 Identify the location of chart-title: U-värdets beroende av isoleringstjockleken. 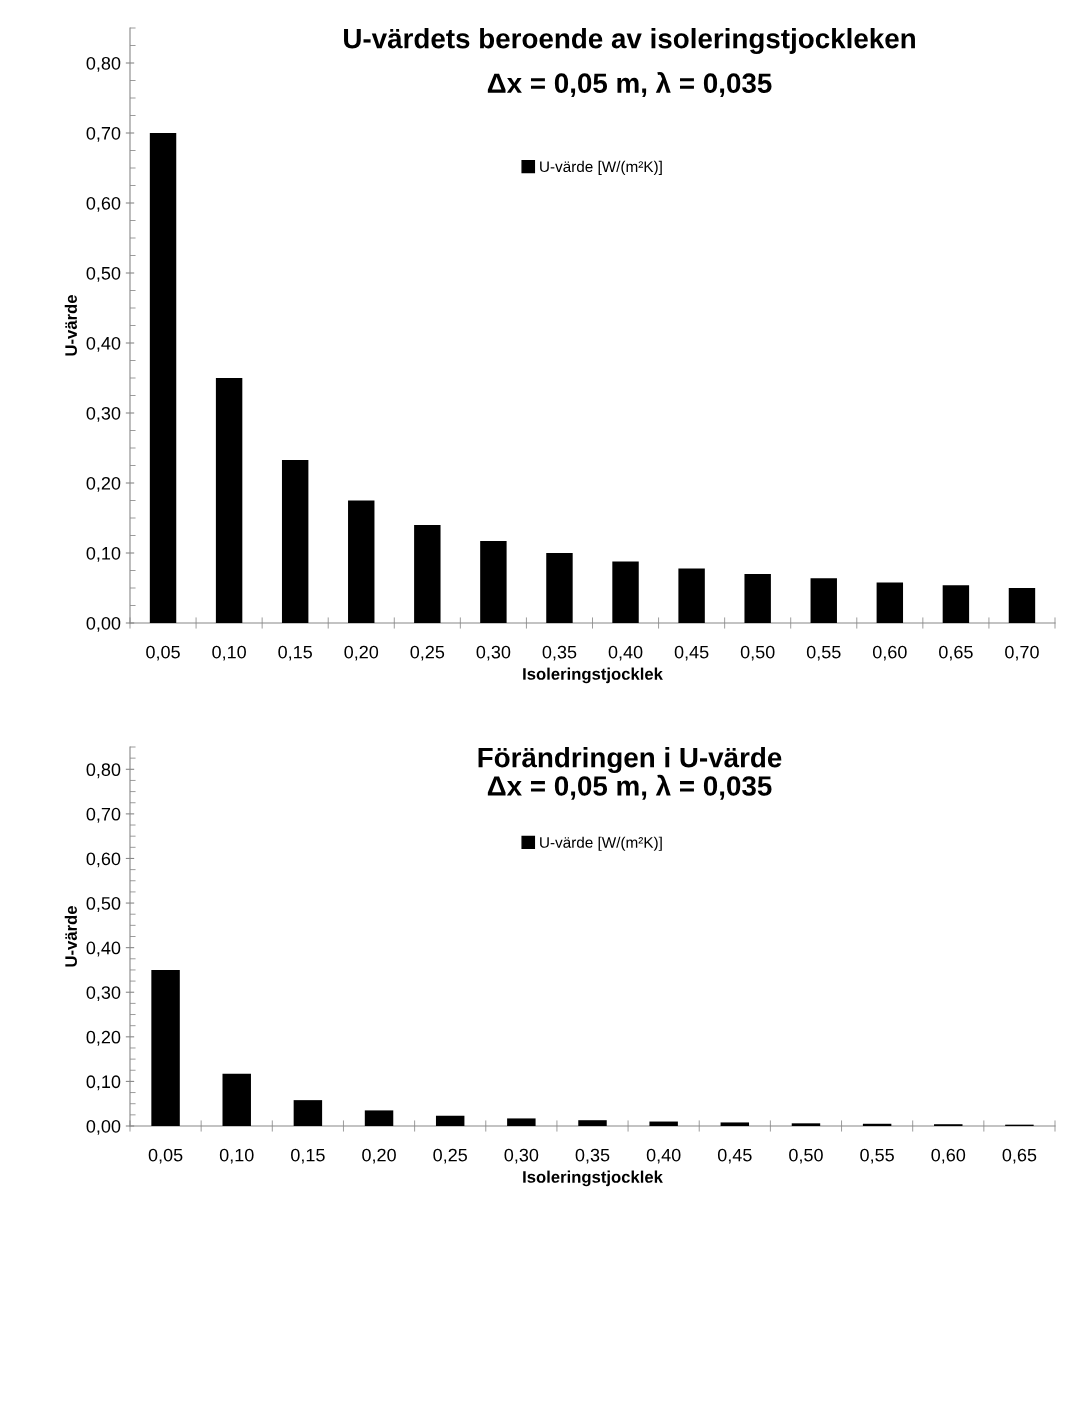
(629, 41).